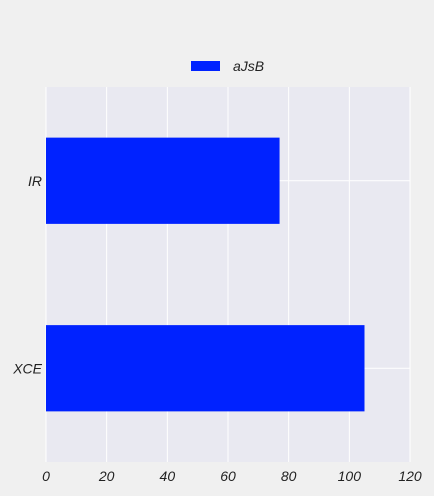 The height and width of the screenshot is (496, 434). What do you see at coordinates (227, 66) in the screenshot?
I see `legend: aJsB` at bounding box center [227, 66].